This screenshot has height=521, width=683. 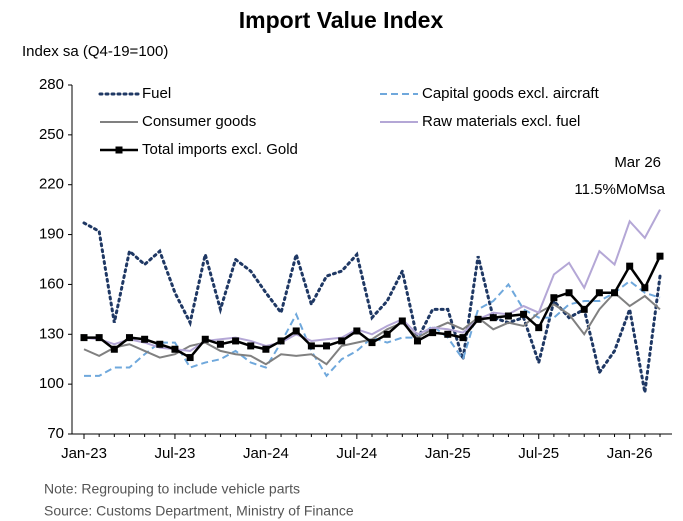 What do you see at coordinates (538, 453) in the screenshot?
I see `x-tick-label: Jul-25` at bounding box center [538, 453].